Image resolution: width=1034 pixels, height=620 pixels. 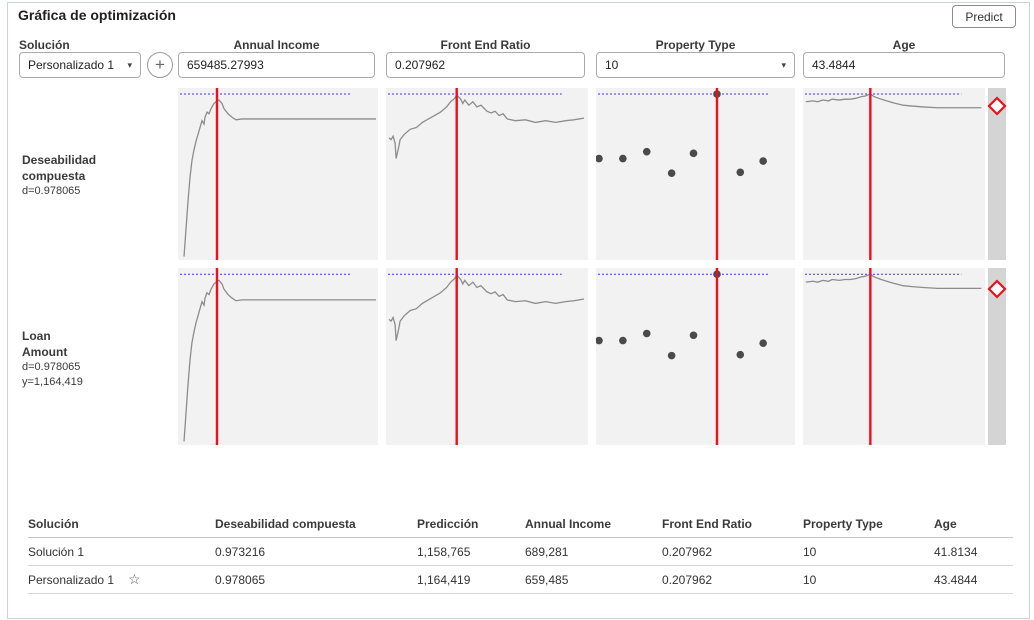 I want to click on response-label-loan-amount: Loan Amount d=0.978065 y=1,164,419, so click(x=97, y=359).